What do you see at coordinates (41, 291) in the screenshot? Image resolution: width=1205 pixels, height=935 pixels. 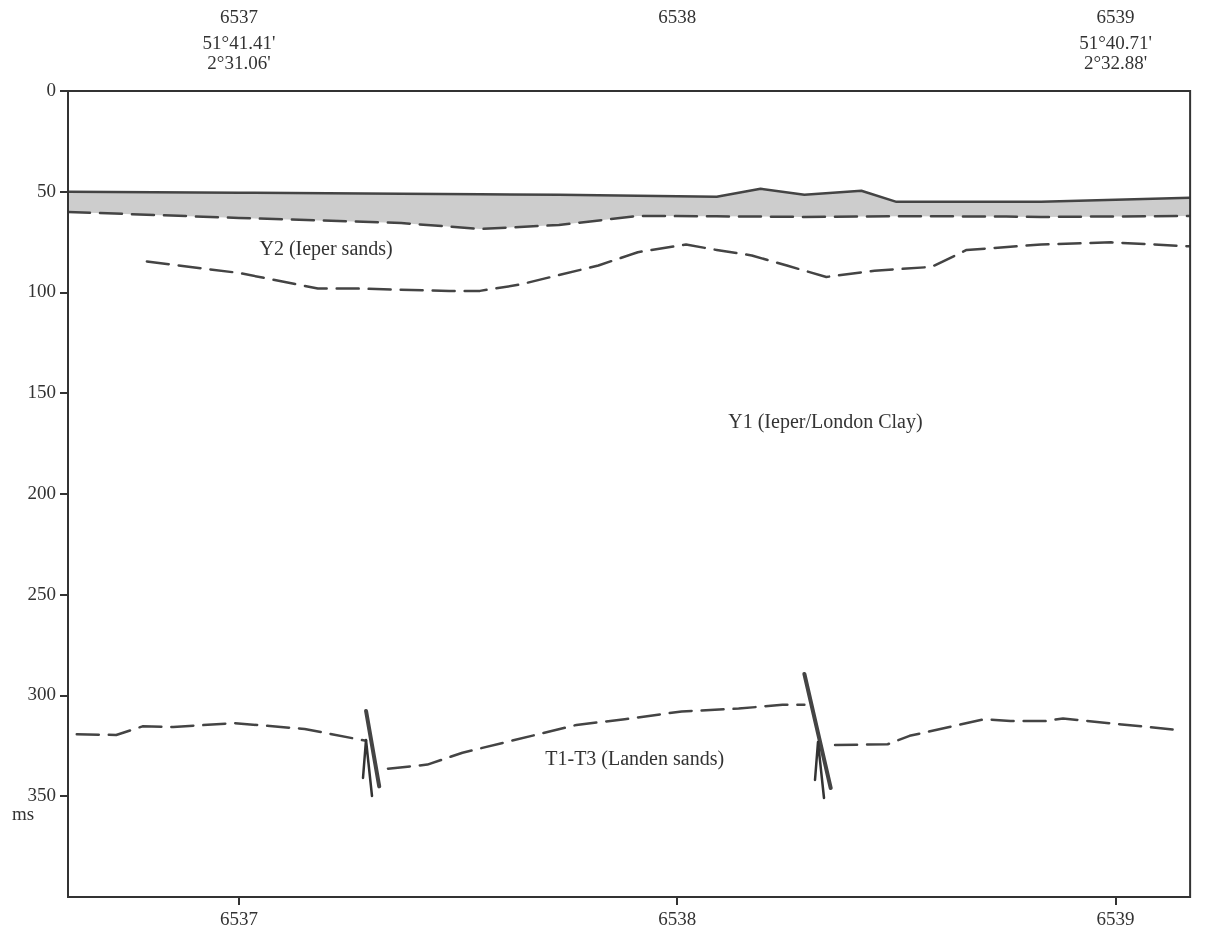 I see `y-tick-label: 100` at bounding box center [41, 291].